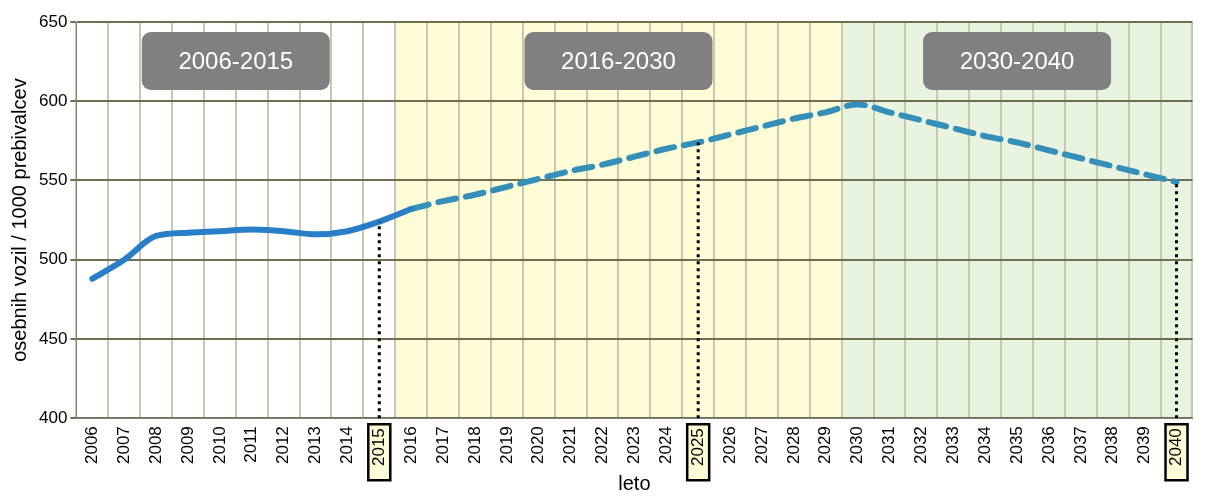 The width and height of the screenshot is (1205, 498). What do you see at coordinates (53, 259) in the screenshot?
I see `y-tick-label: 500` at bounding box center [53, 259].